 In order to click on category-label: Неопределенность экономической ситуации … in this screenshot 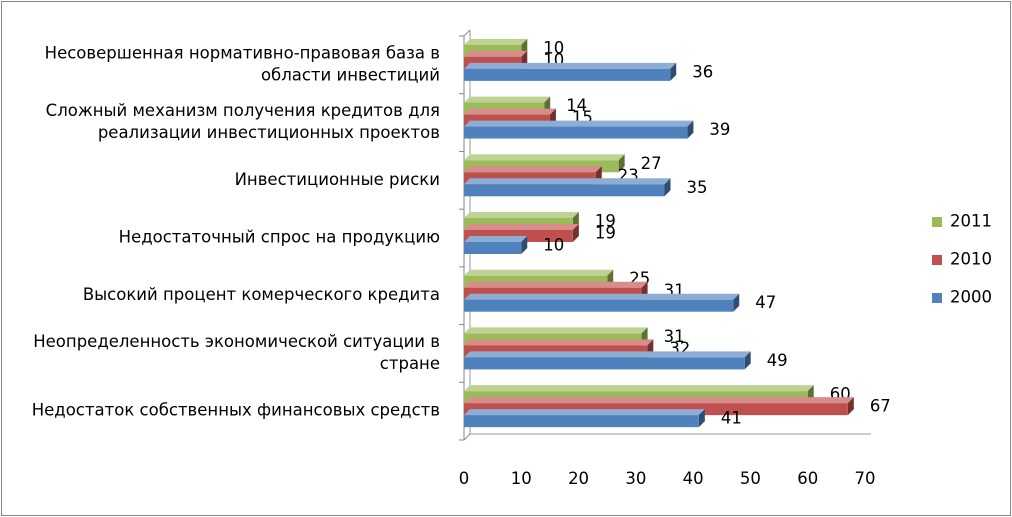, I will do `click(236, 352)`.